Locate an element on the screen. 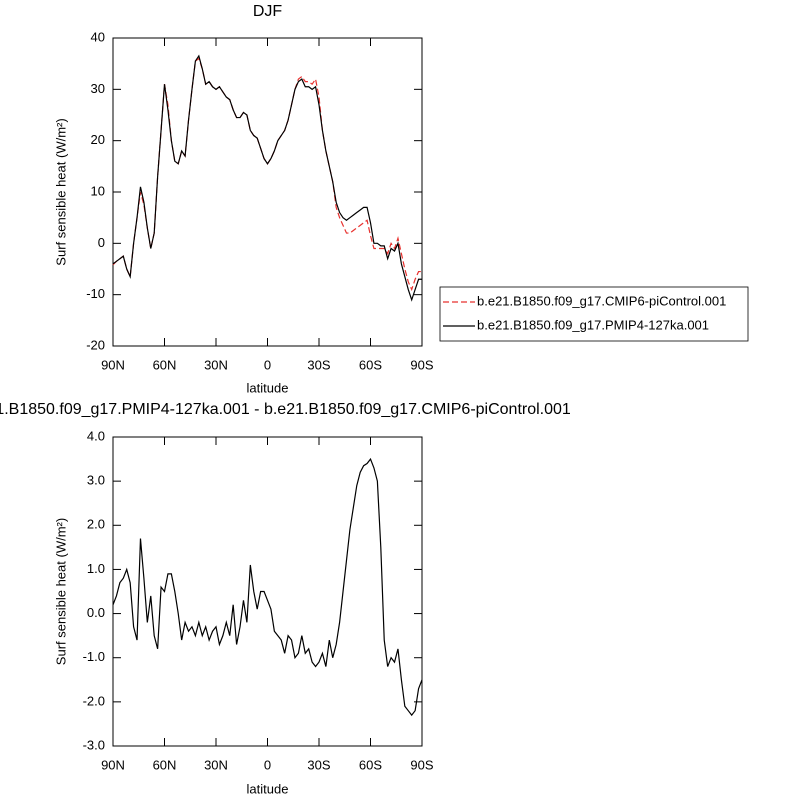  legend-label: b.e21.B1850.f09_g17.CMIP6-piControl.001 is located at coordinates (601, 300).